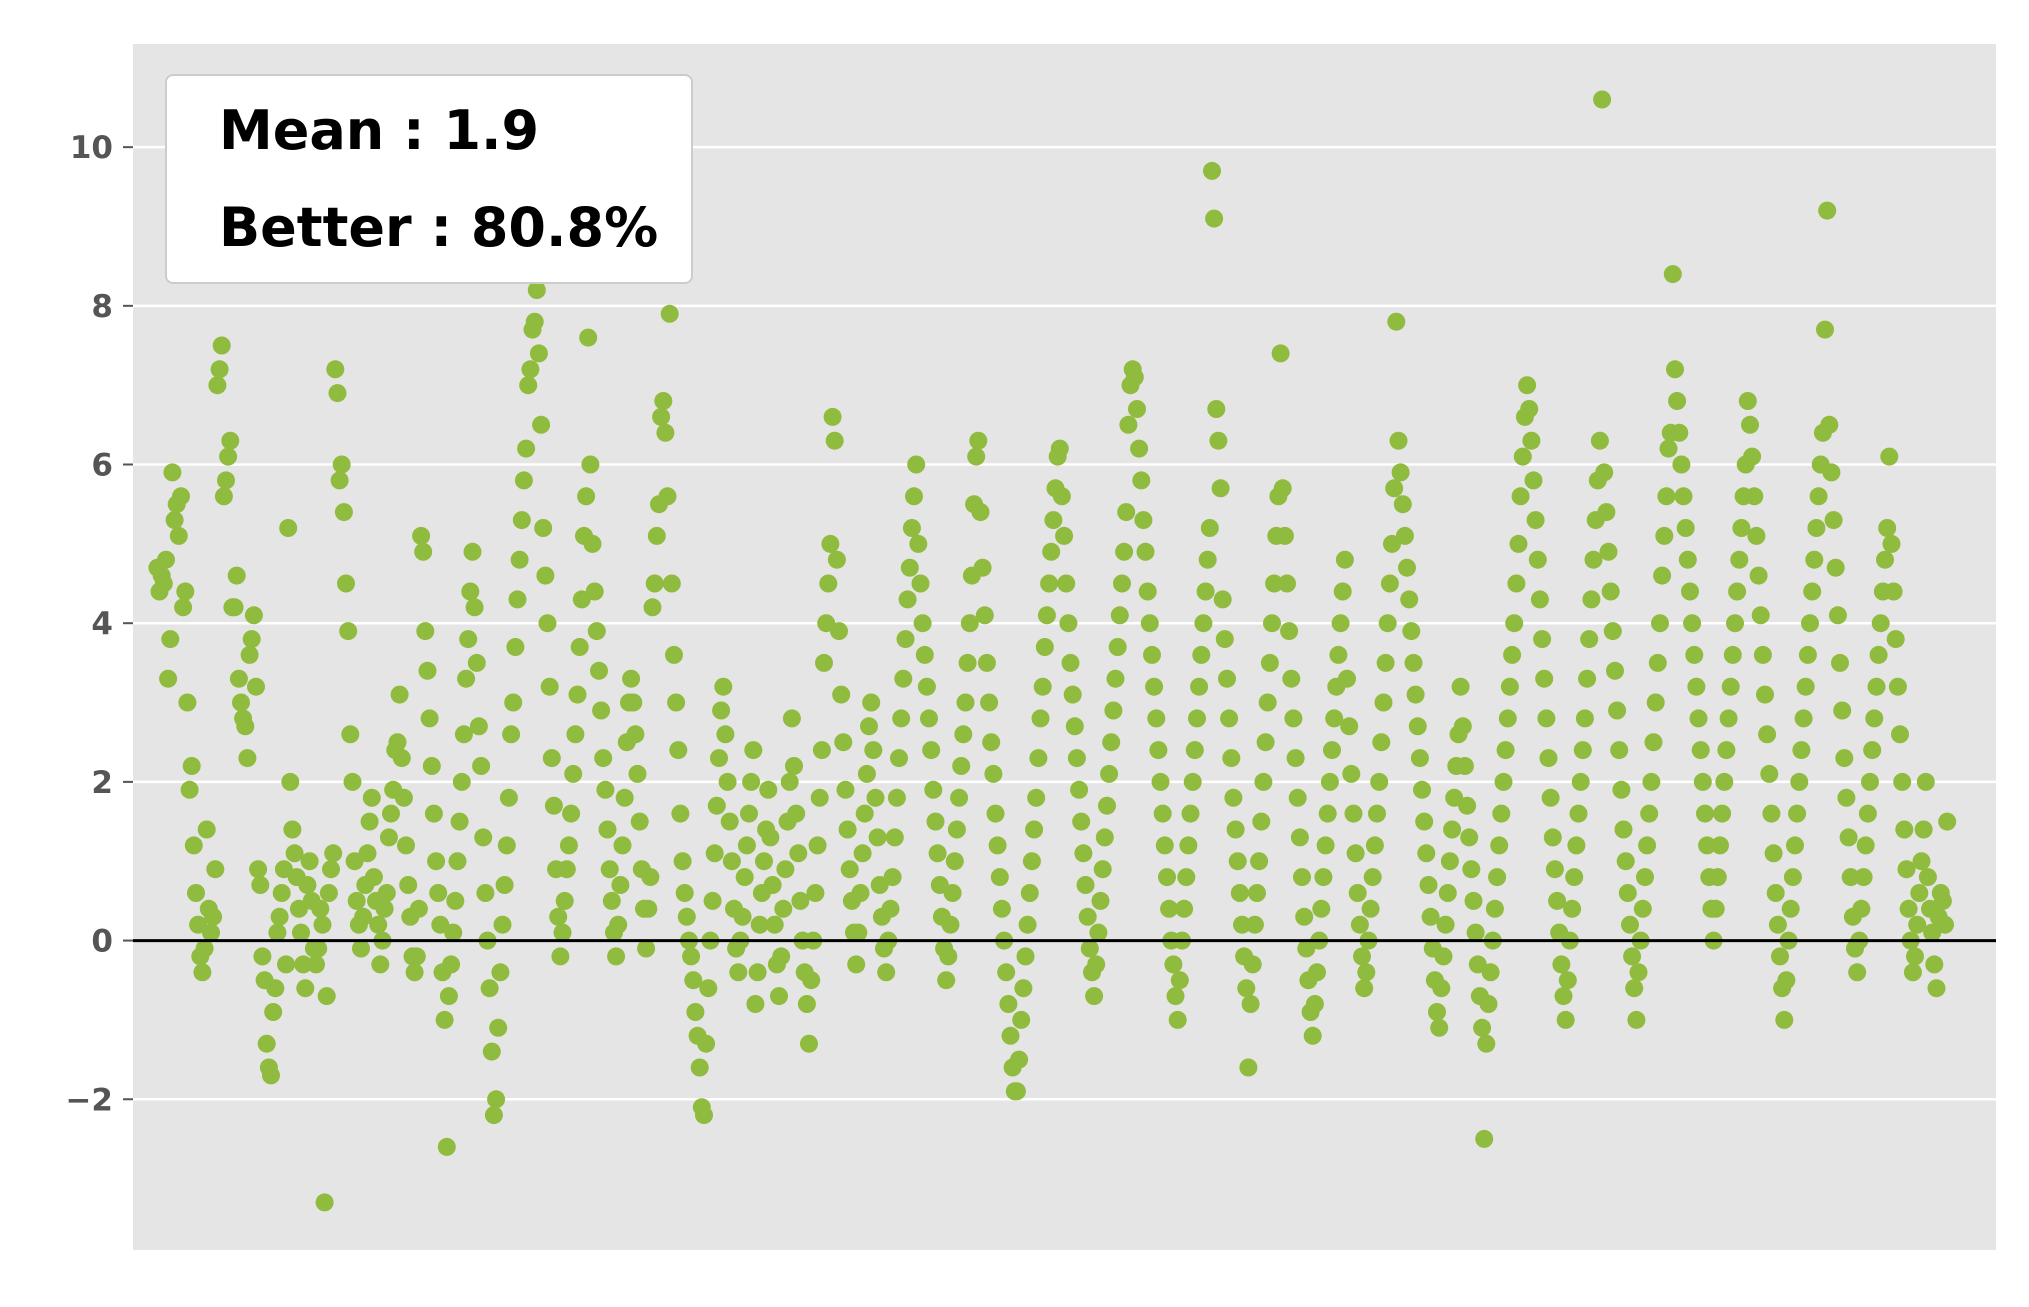  I want to click on better-label: Better : 80.8%, so click(439, 227).